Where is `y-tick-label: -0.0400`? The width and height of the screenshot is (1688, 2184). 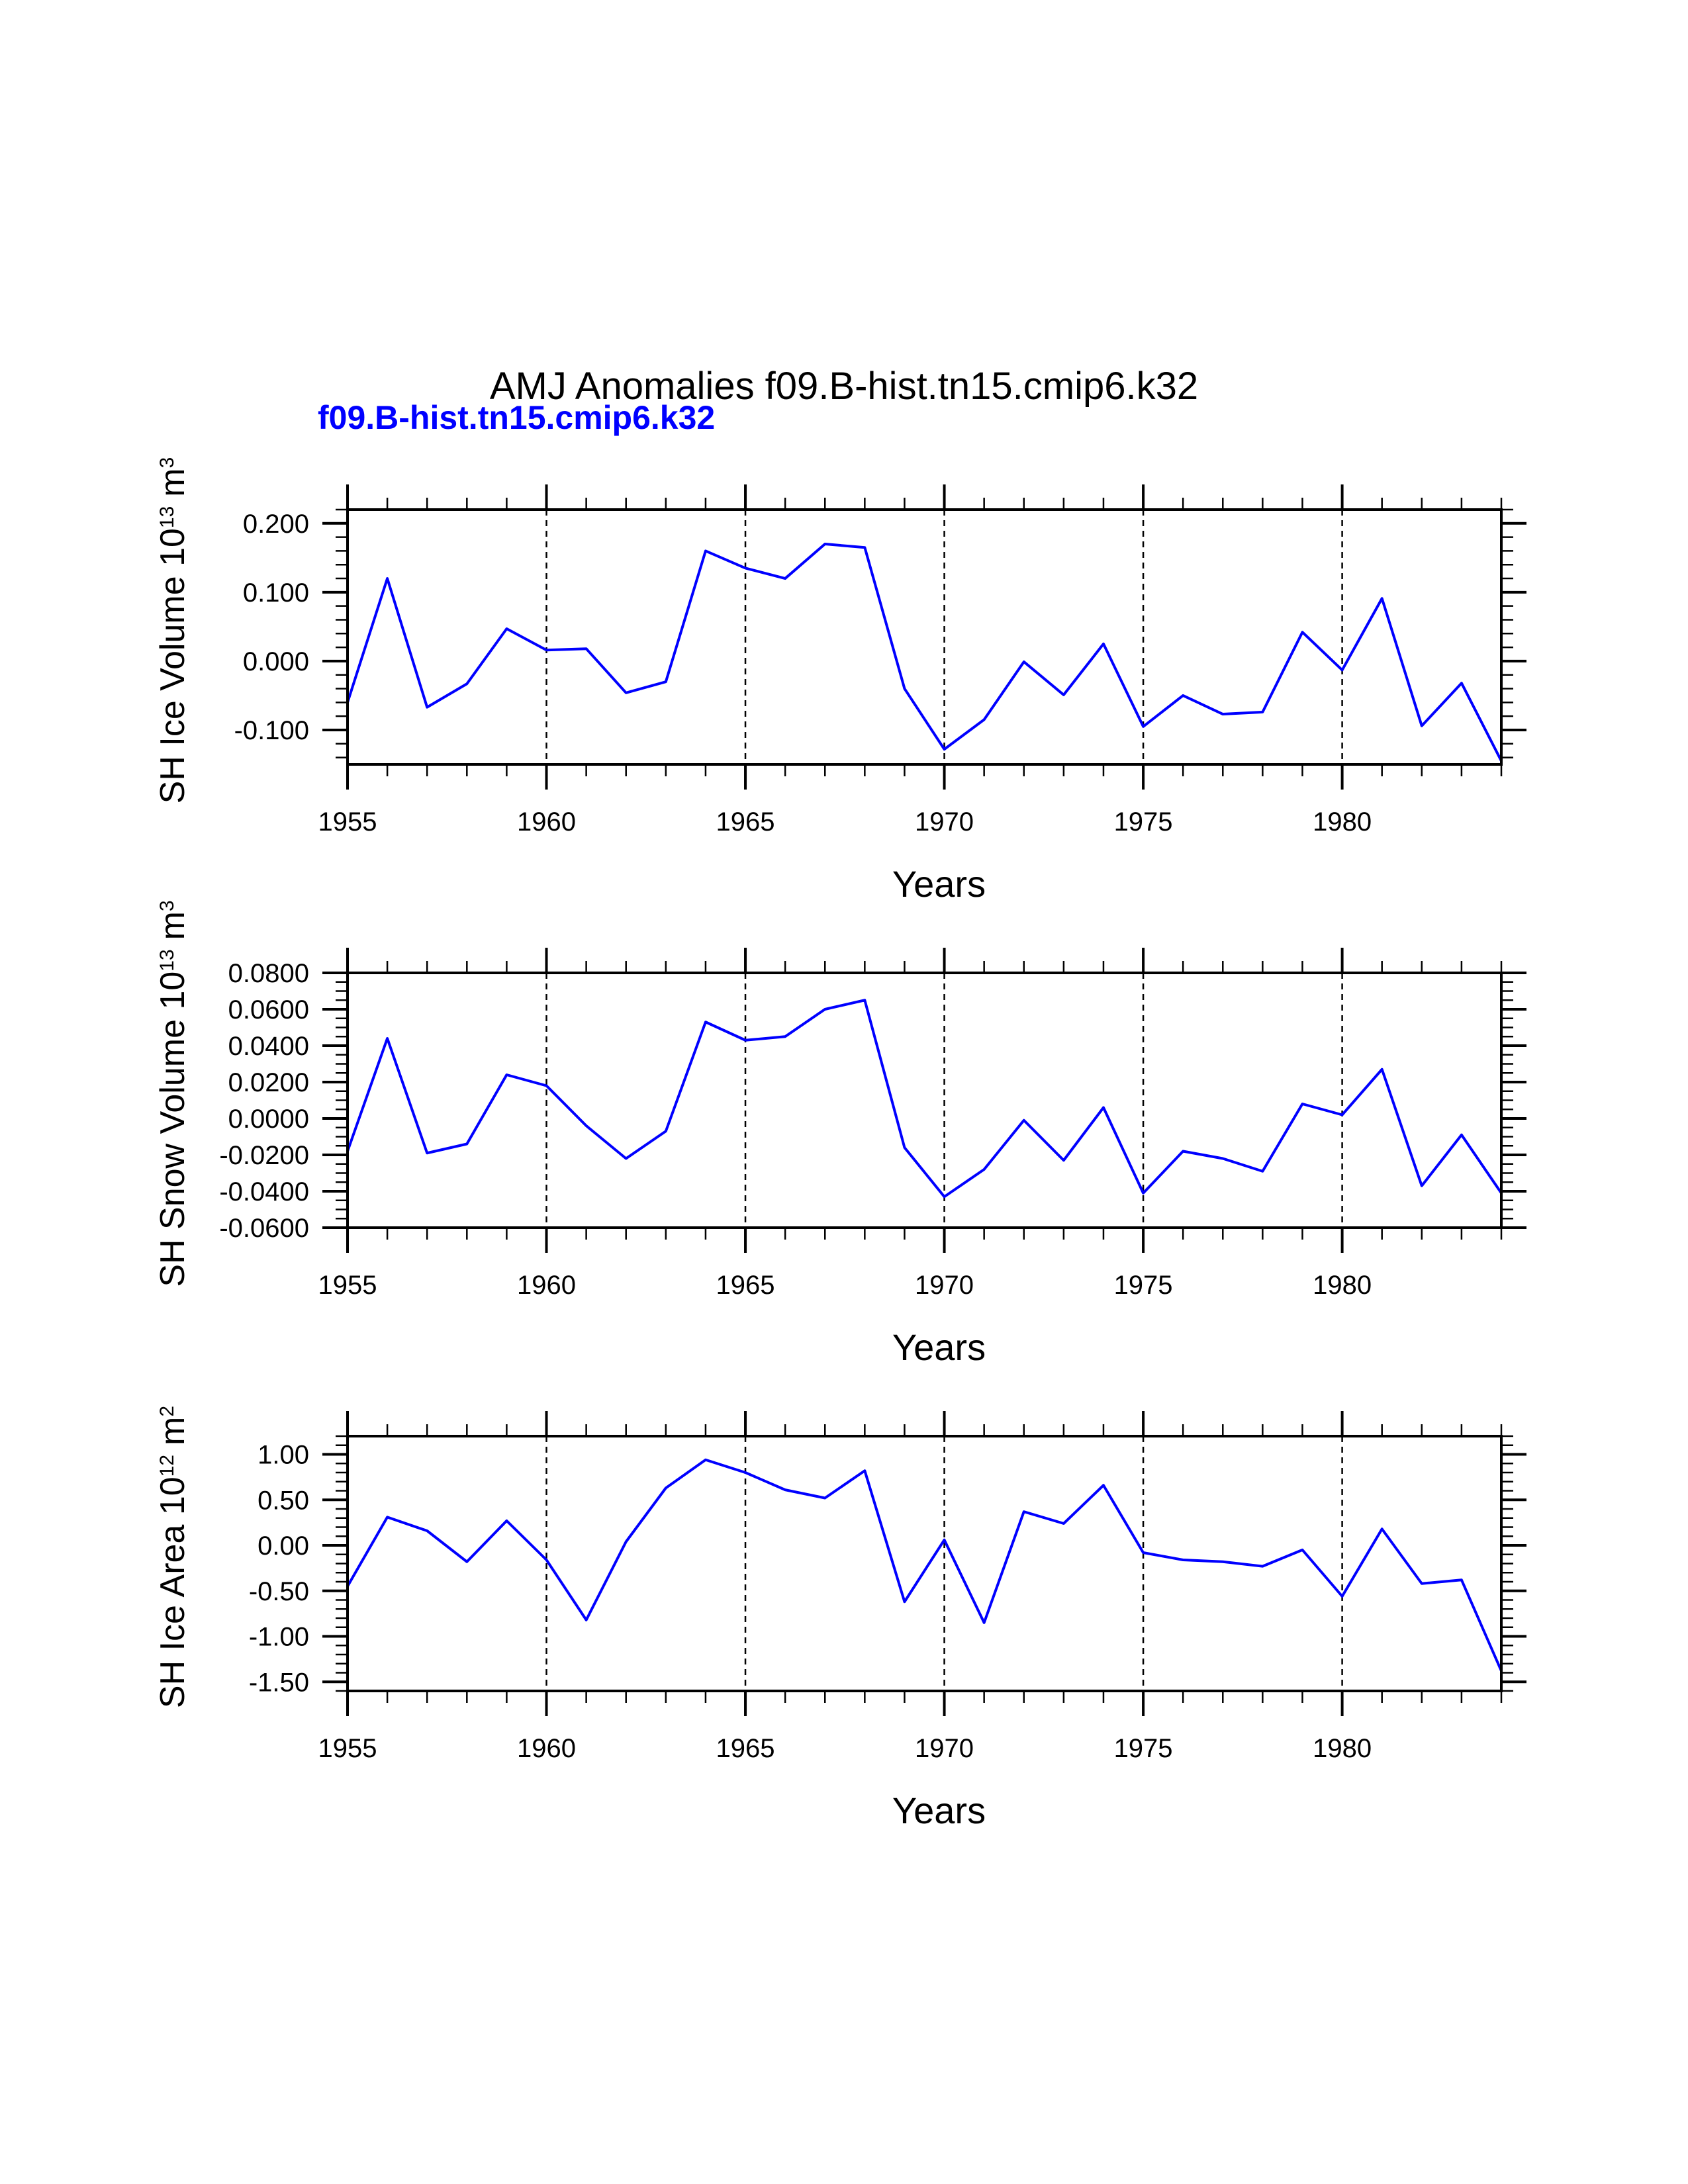 y-tick-label: -0.0400 is located at coordinates (264, 1191).